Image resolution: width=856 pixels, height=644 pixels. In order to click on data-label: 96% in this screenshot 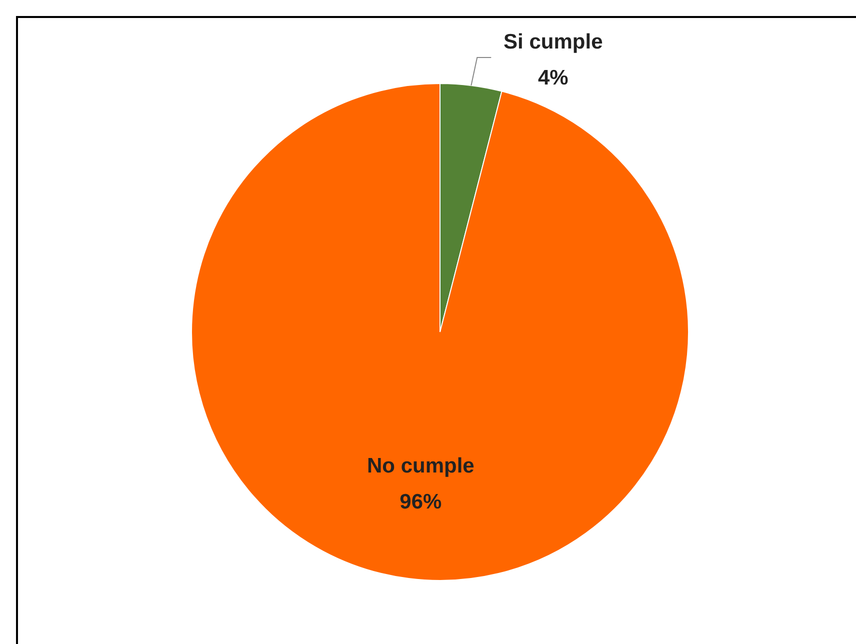, I will do `click(421, 502)`.